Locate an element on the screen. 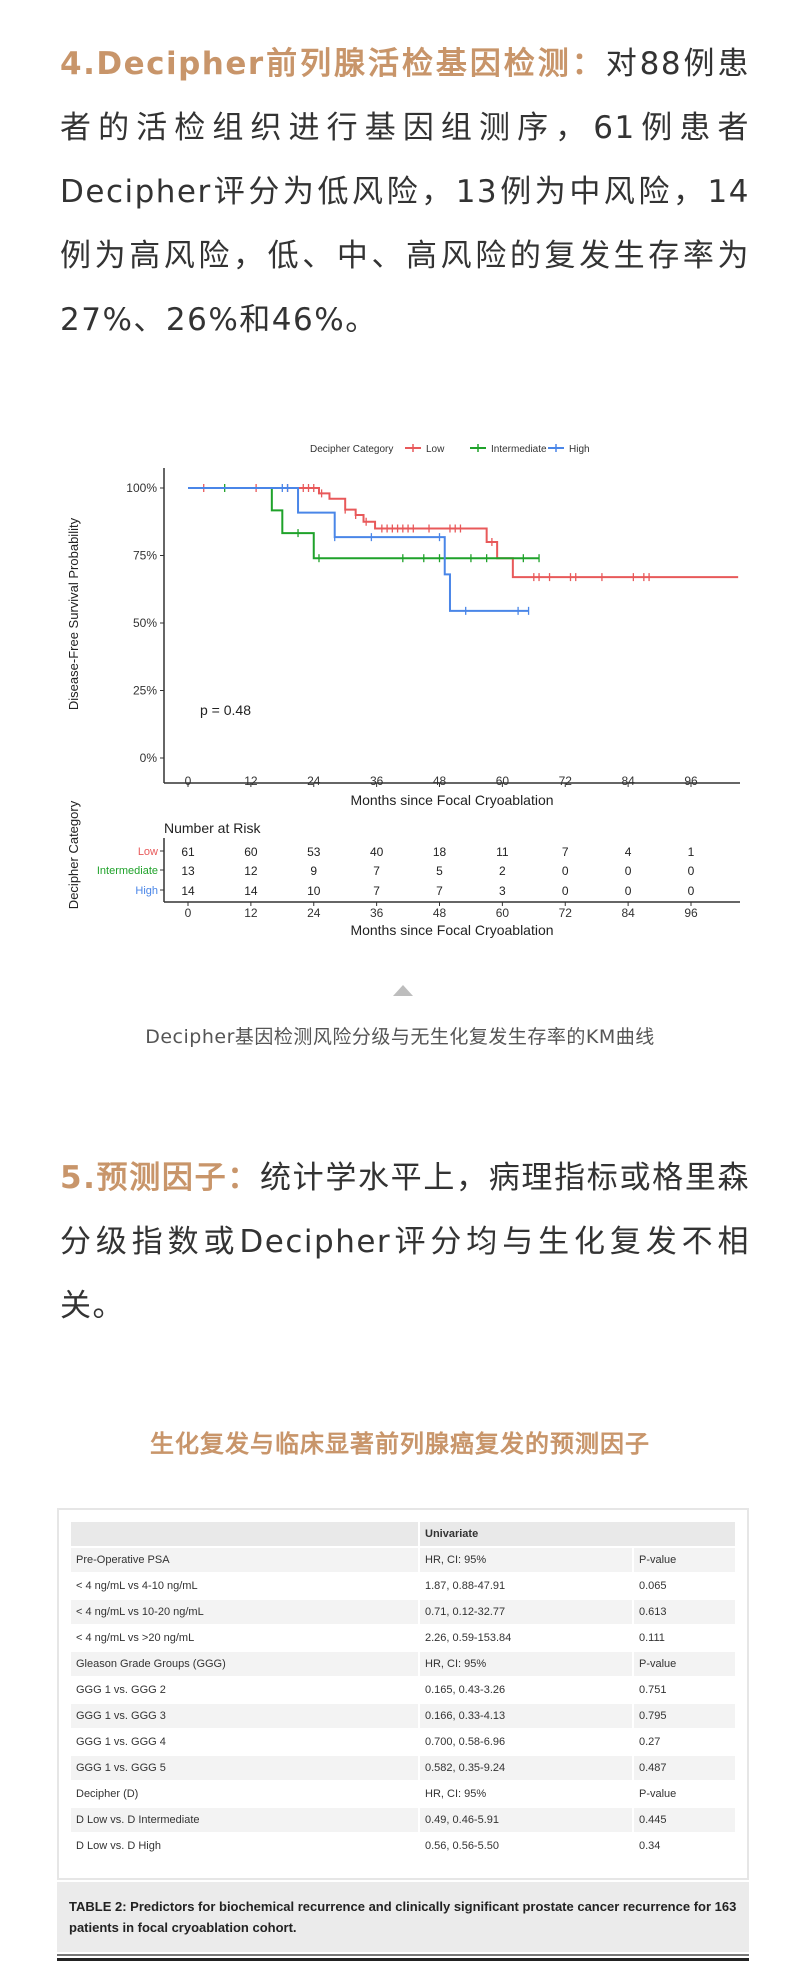 The image size is (800, 1987). caption-triangle-icon is located at coordinates (403, 990).